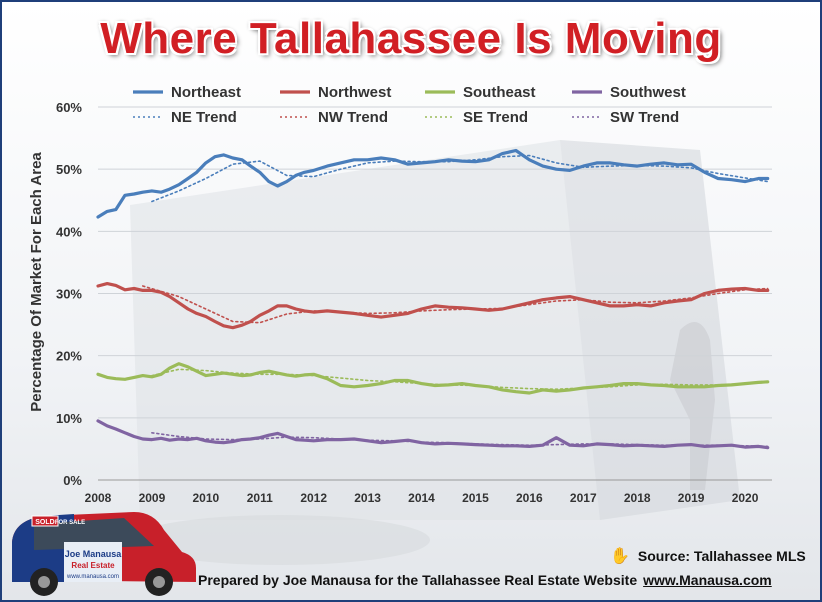 This screenshot has width=822, height=602. Describe the element at coordinates (69, 231) in the screenshot. I see `y-tick-label: 40%` at that location.